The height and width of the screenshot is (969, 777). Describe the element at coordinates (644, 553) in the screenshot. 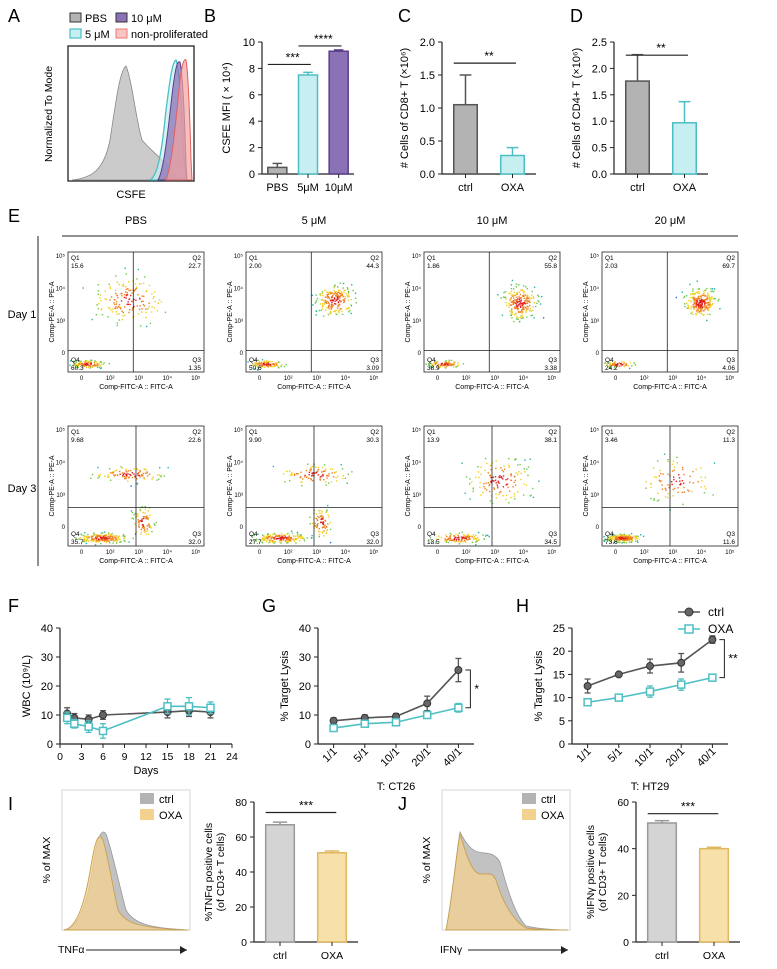

I see `x-tick-label: 10²` at that location.